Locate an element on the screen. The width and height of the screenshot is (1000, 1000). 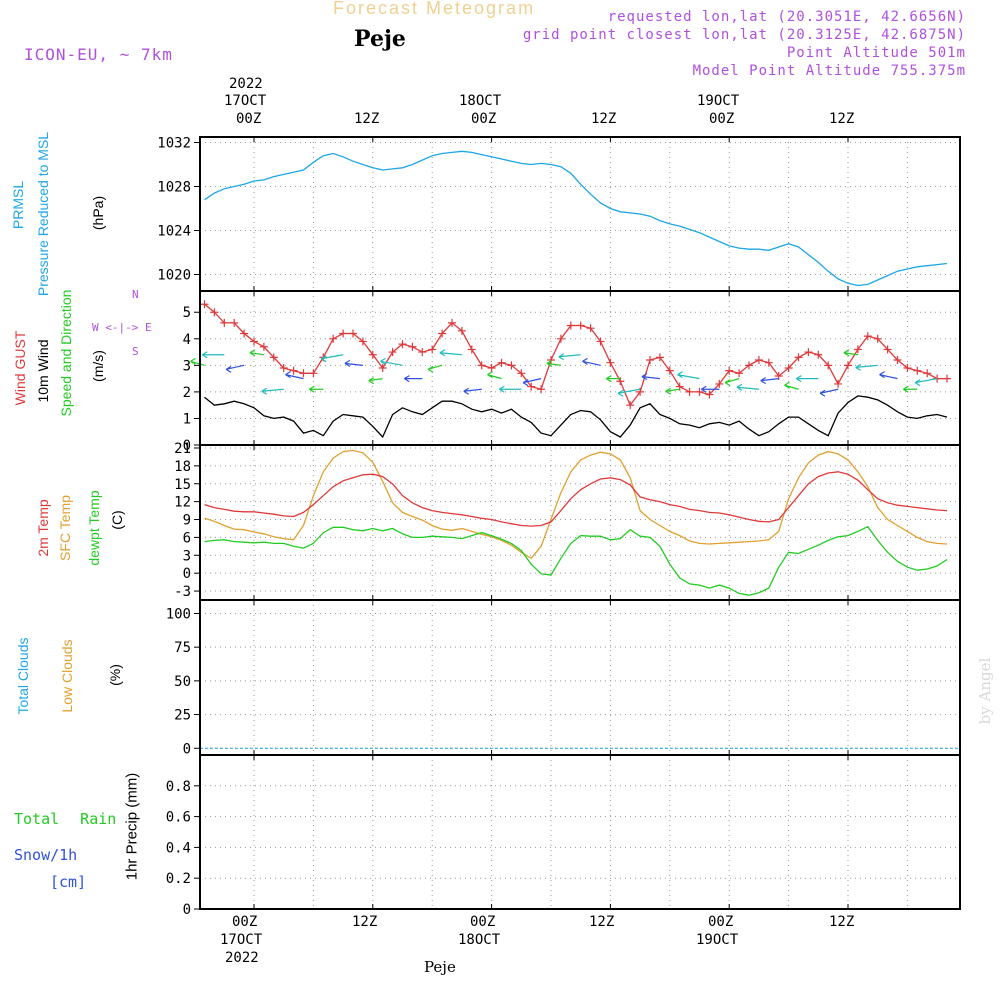
precip-ytick-label: 0.8 is located at coordinates (178, 787).